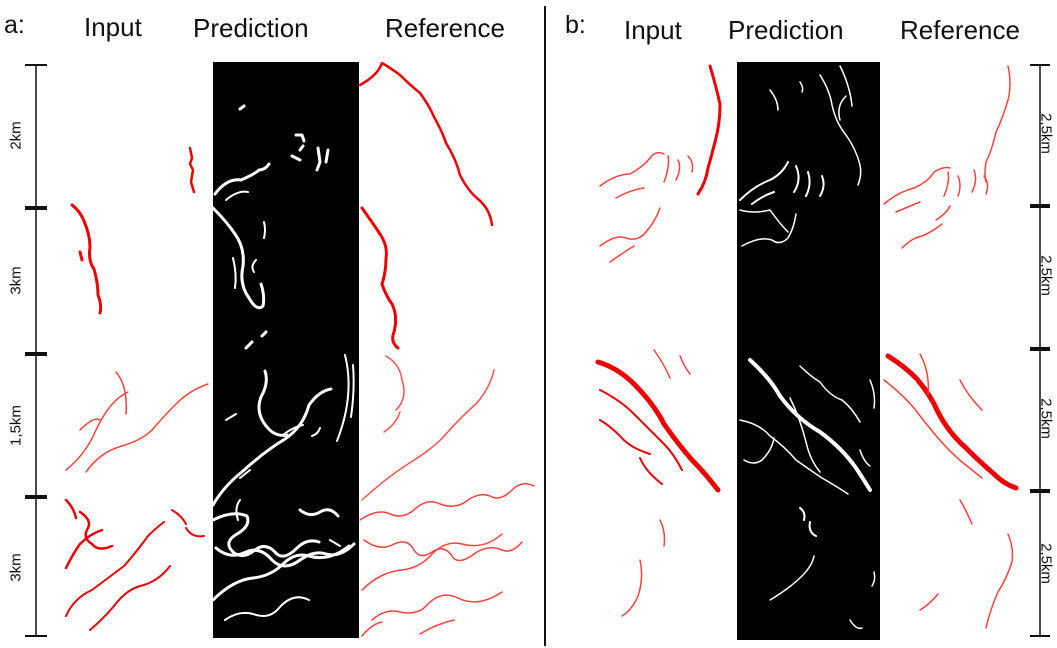  I want to click on panel-b-prediction-background, so click(808, 351).